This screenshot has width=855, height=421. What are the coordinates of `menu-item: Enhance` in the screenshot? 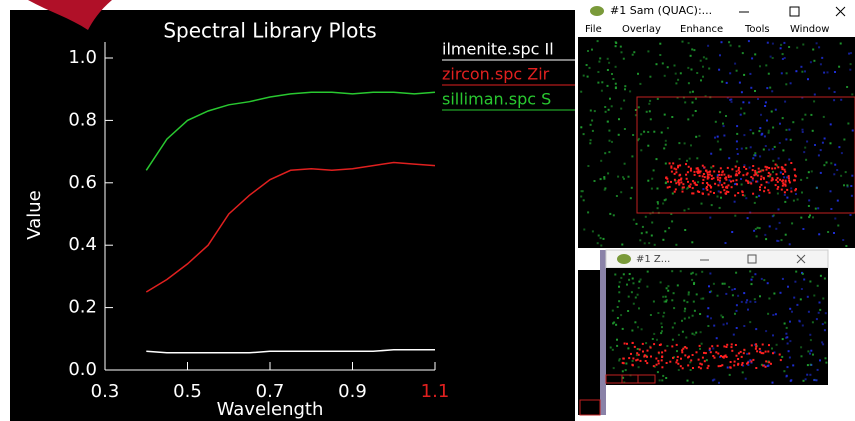 It's located at (701, 29).